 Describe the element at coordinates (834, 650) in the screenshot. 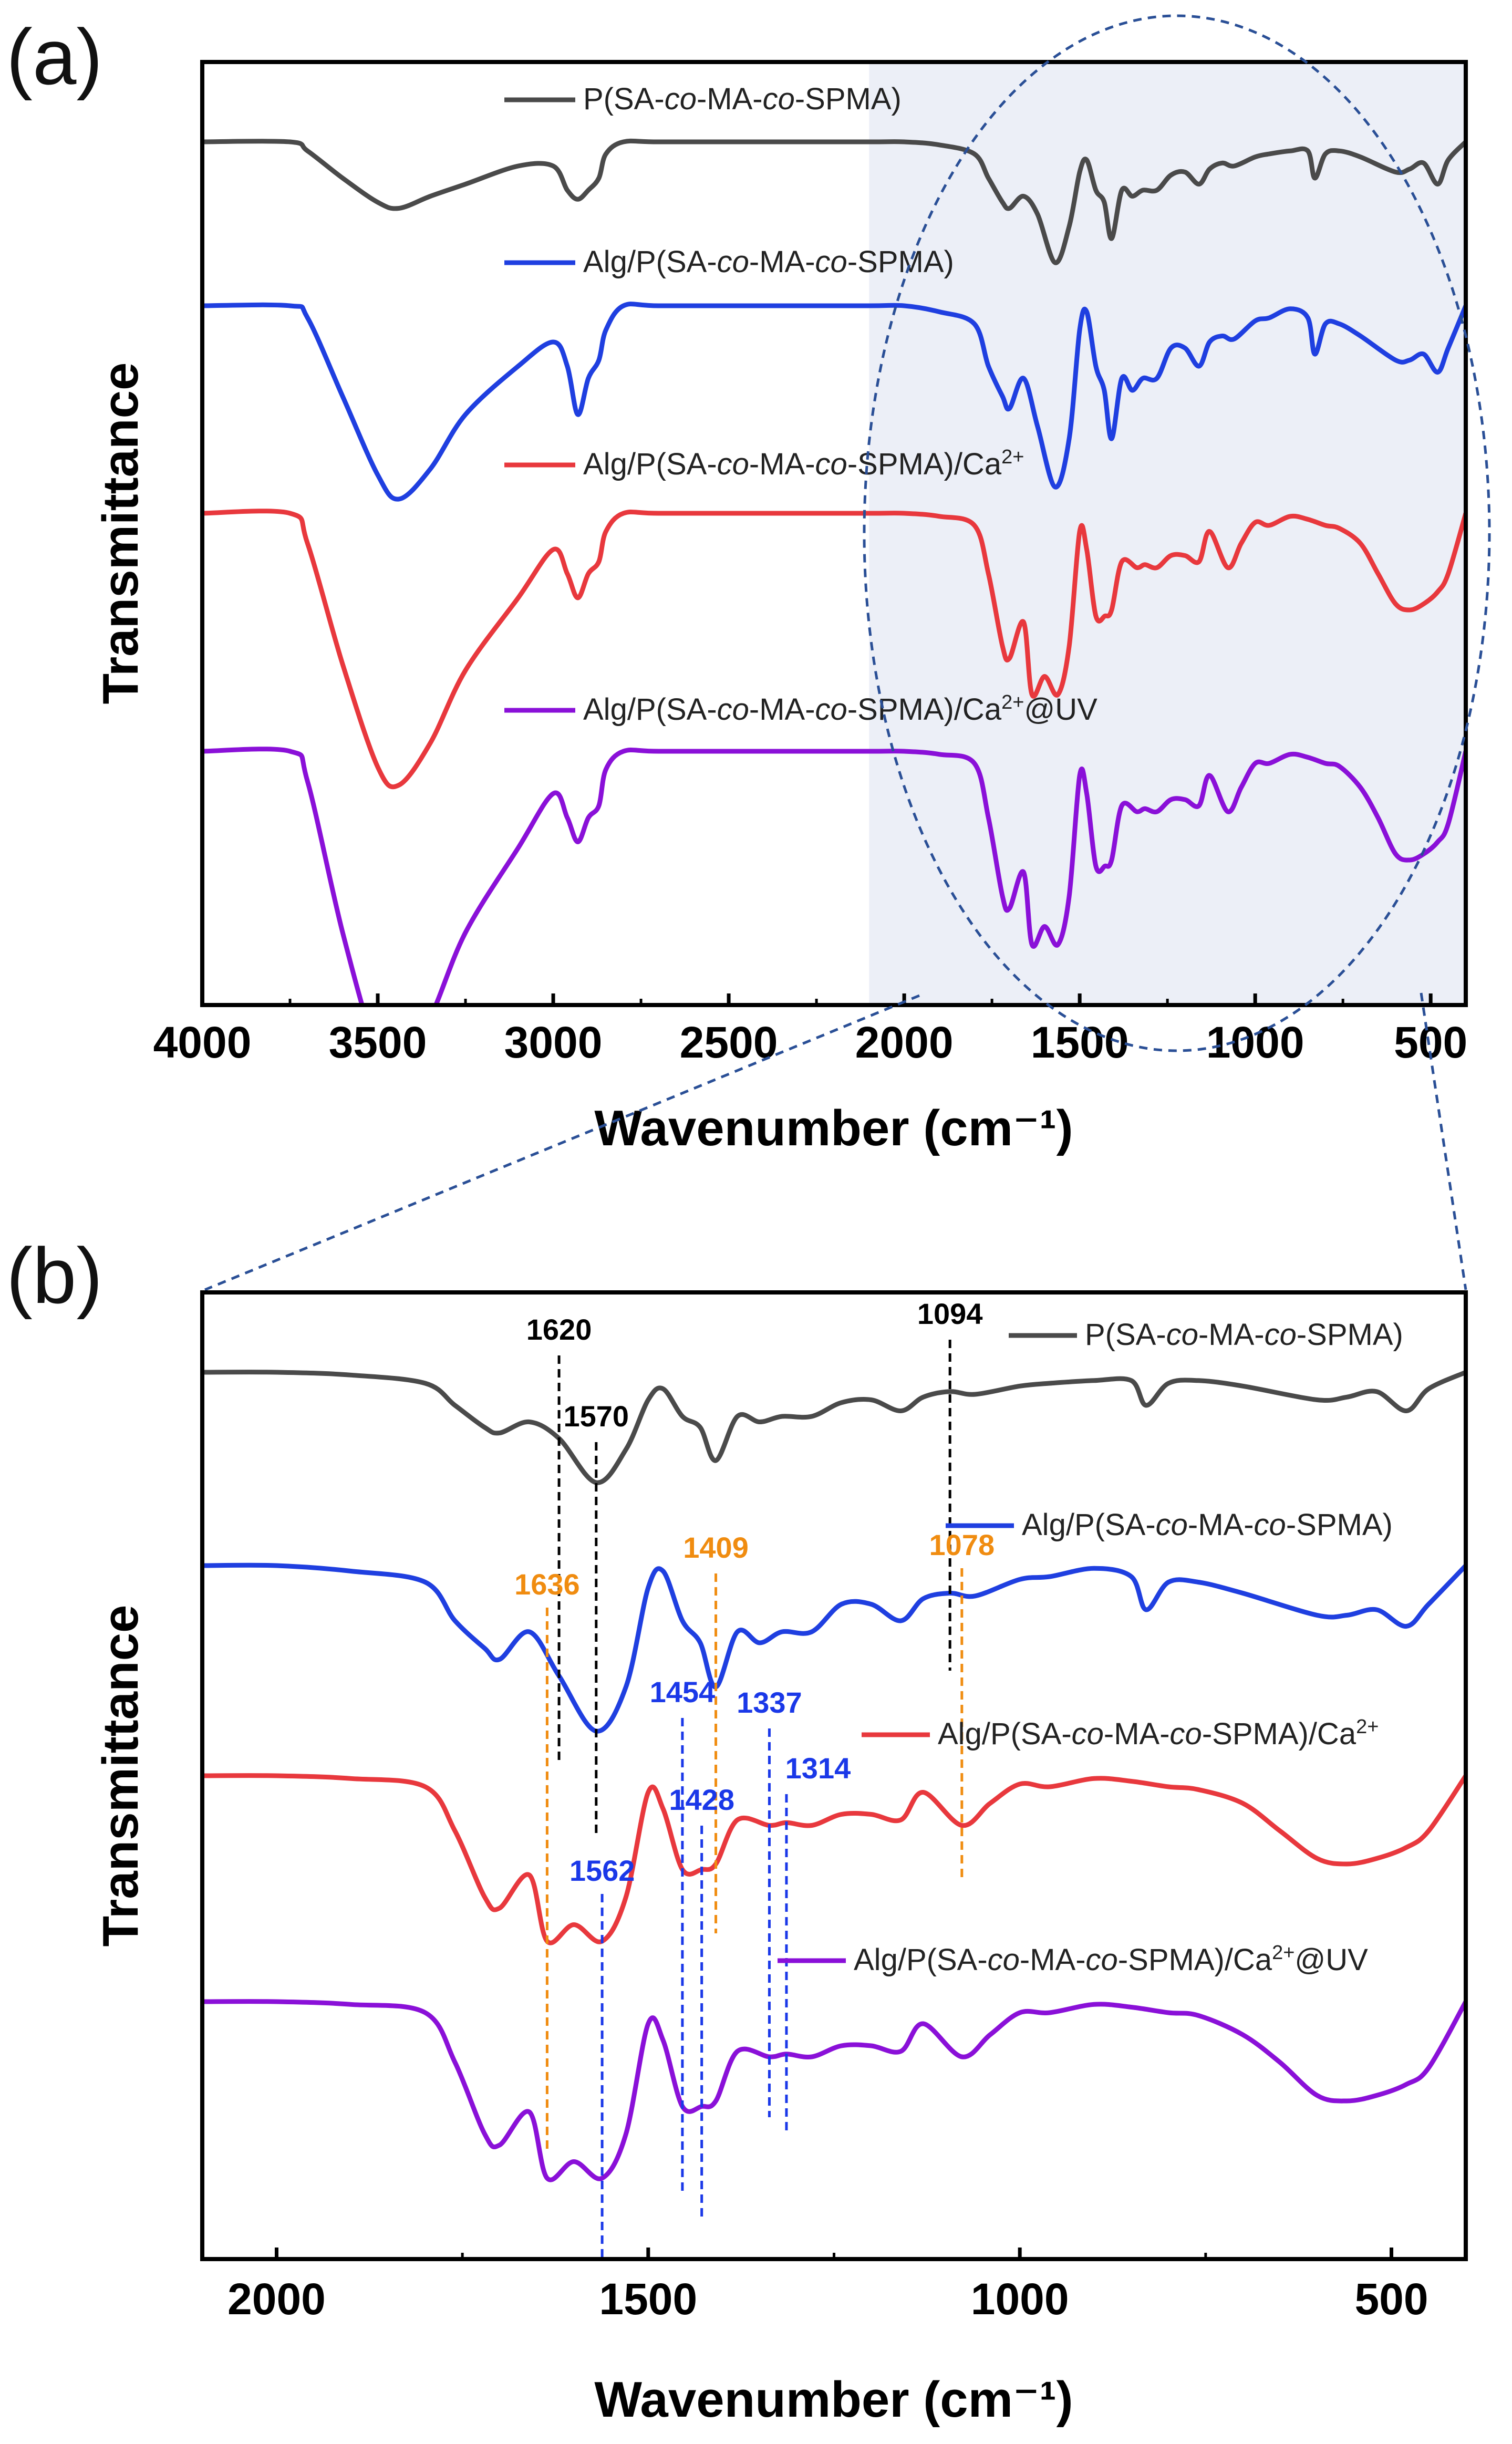

I see `series-line-a-alg-p-sa-co-ma-co-spma-ca` at that location.